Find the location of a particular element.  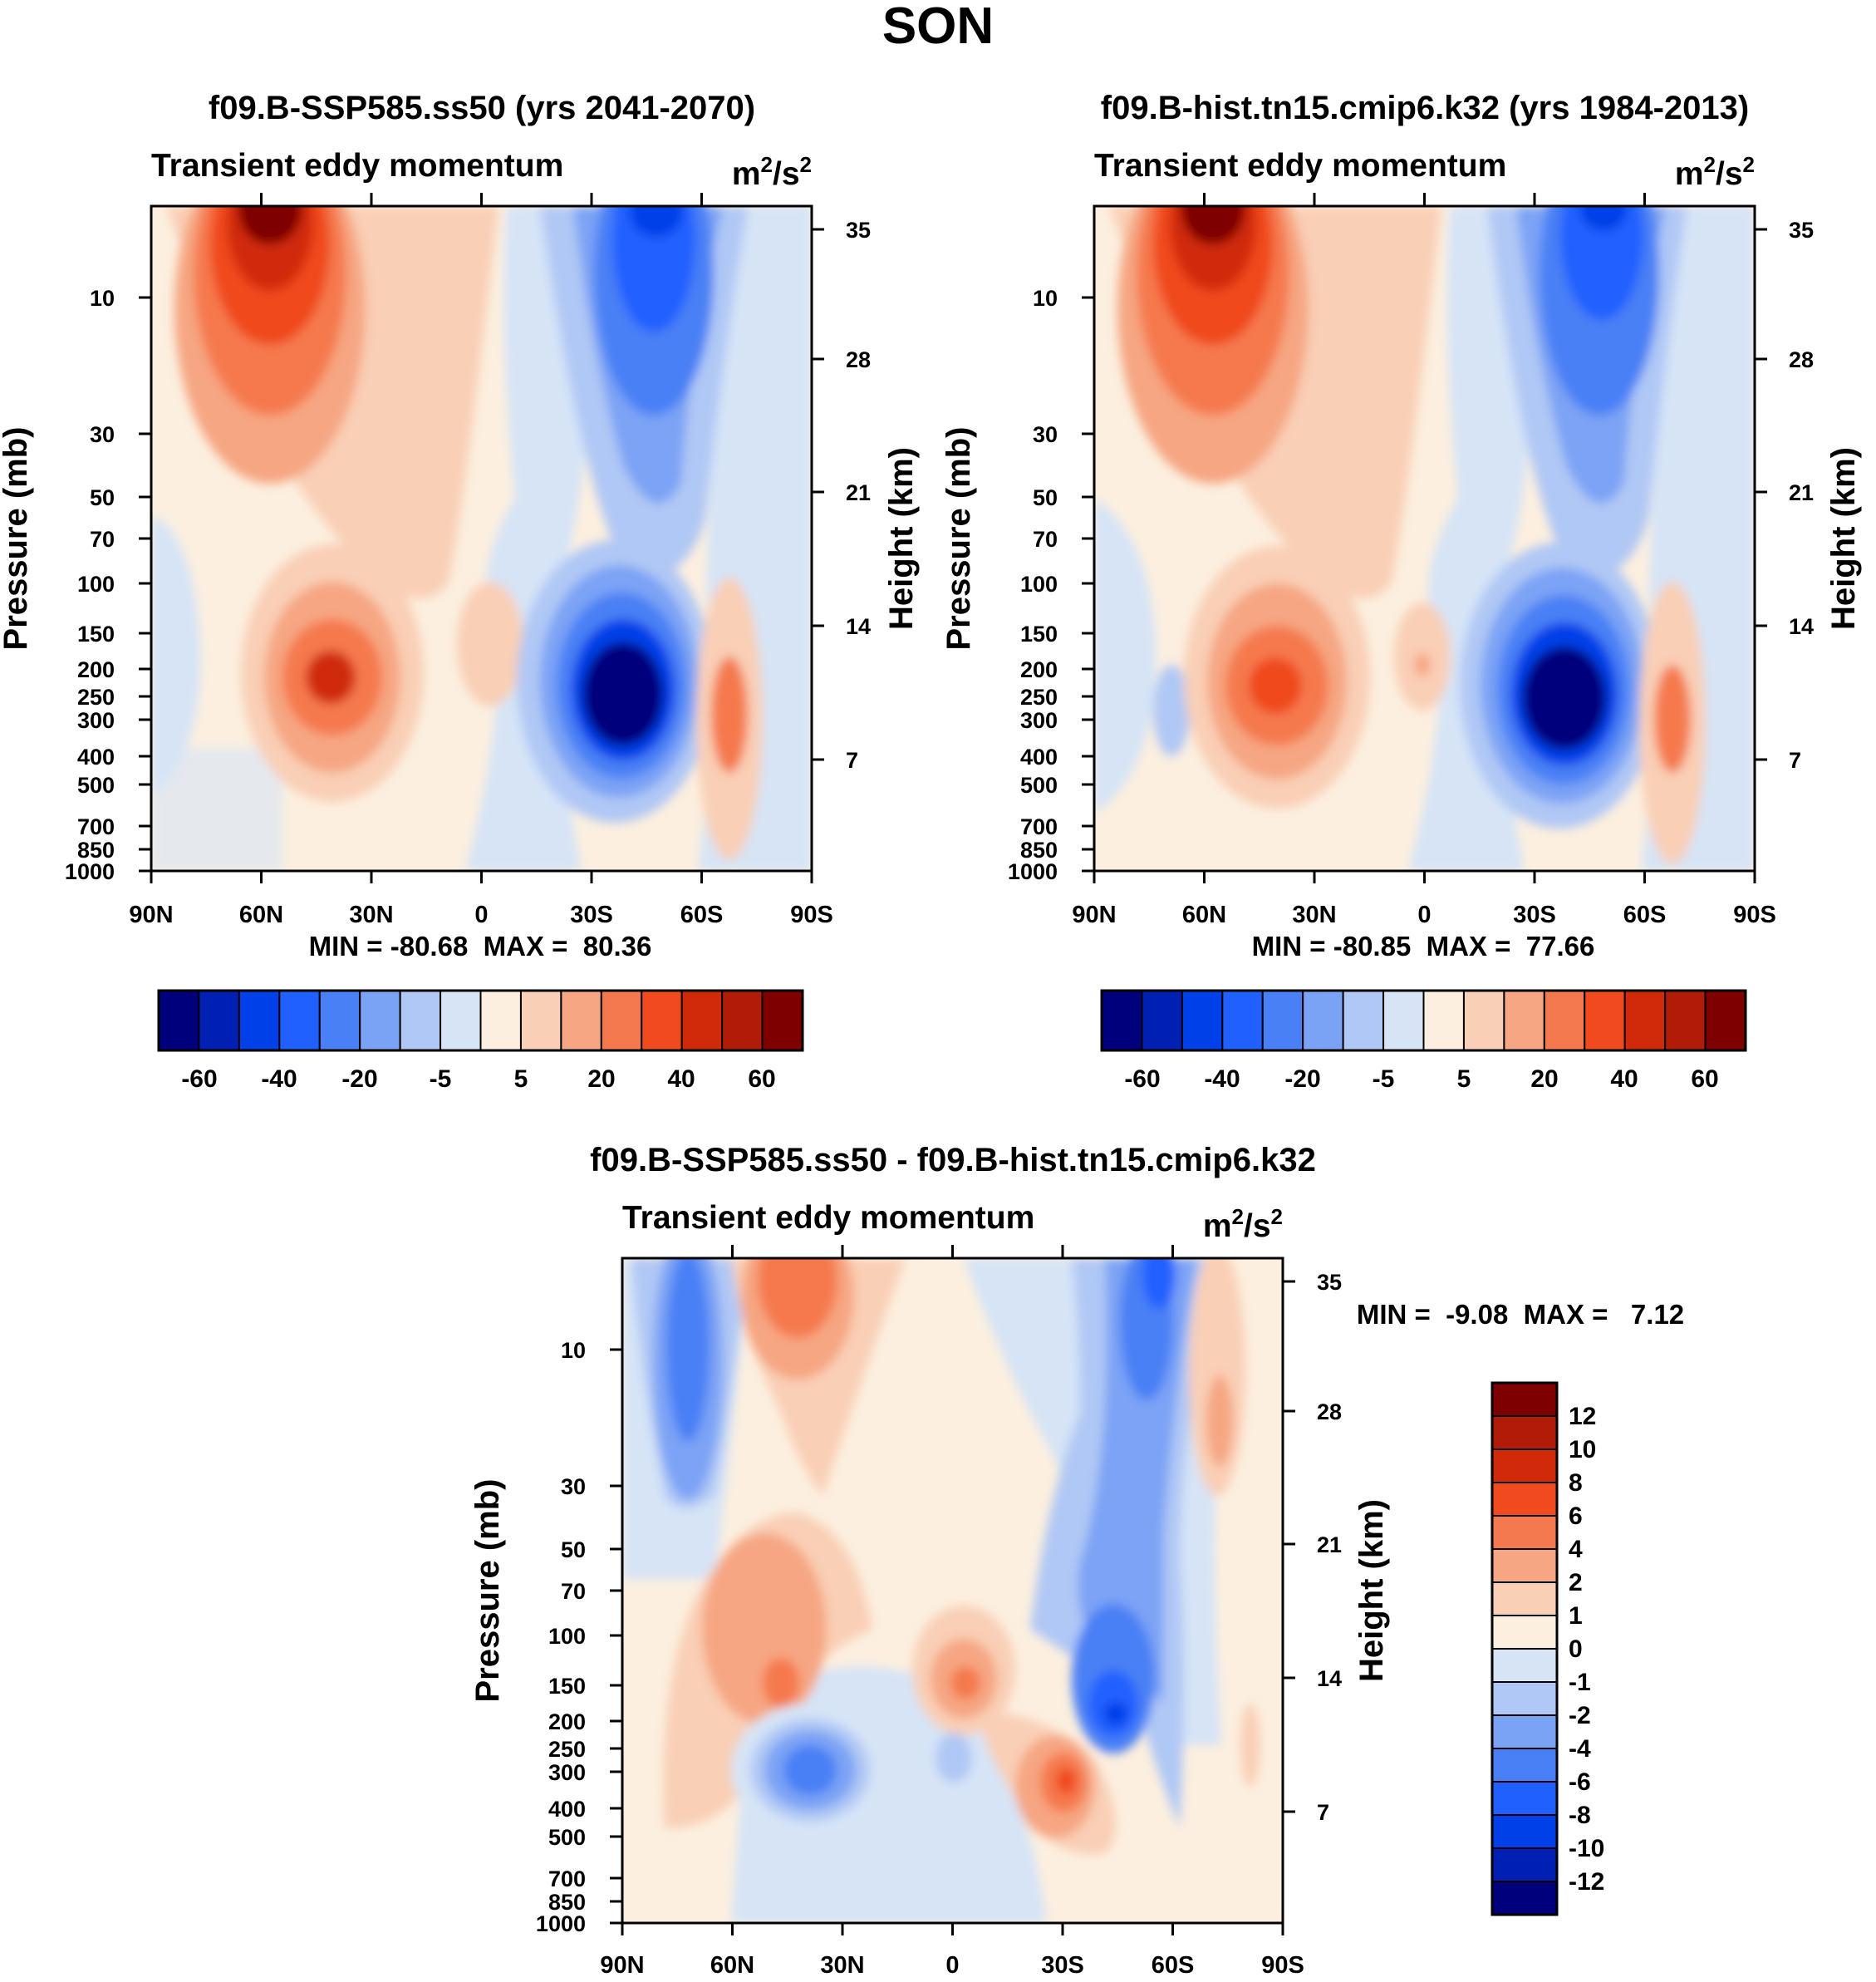

colorbar-label: 1 is located at coordinates (1576, 1616).